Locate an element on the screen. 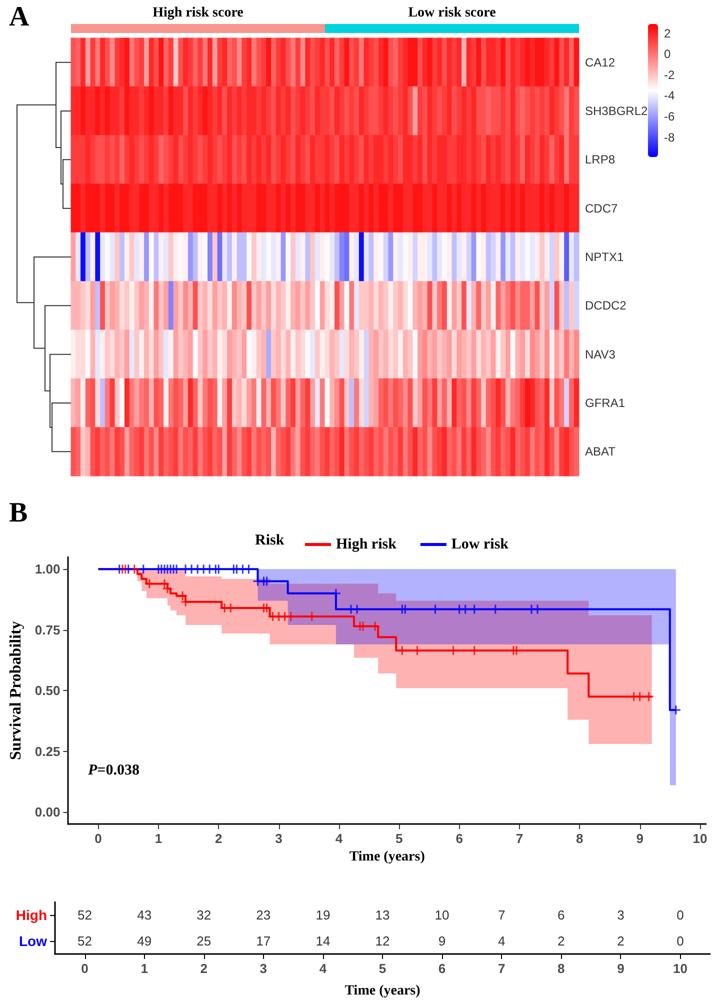  data-label: 6 is located at coordinates (561, 915).